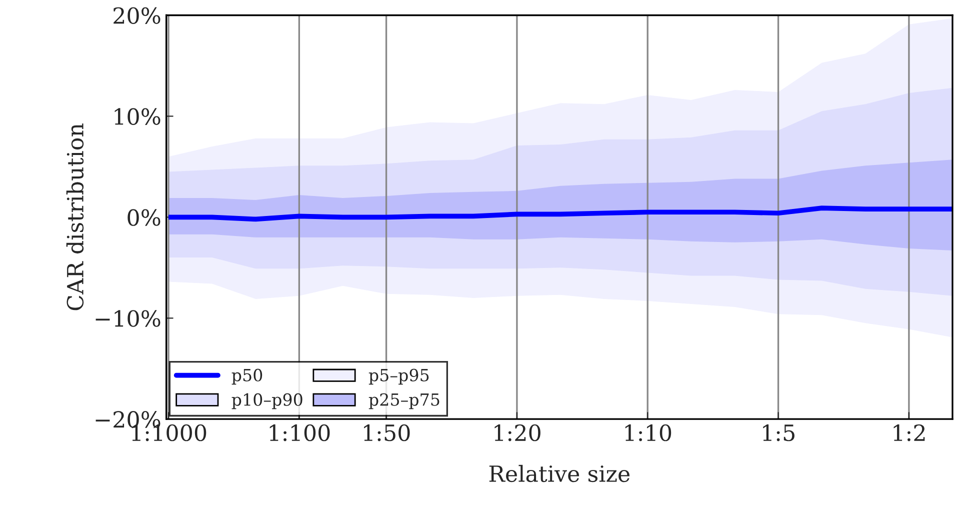  Describe the element at coordinates (75, 217) in the screenshot. I see `y-axis-title: CAR distribution` at that location.